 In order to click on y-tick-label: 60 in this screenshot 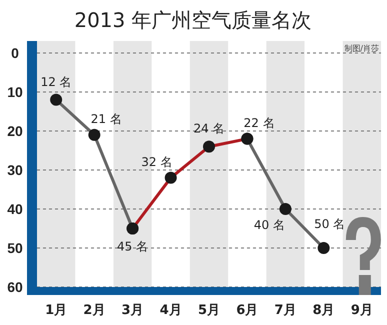, I will do `click(15, 287)`.